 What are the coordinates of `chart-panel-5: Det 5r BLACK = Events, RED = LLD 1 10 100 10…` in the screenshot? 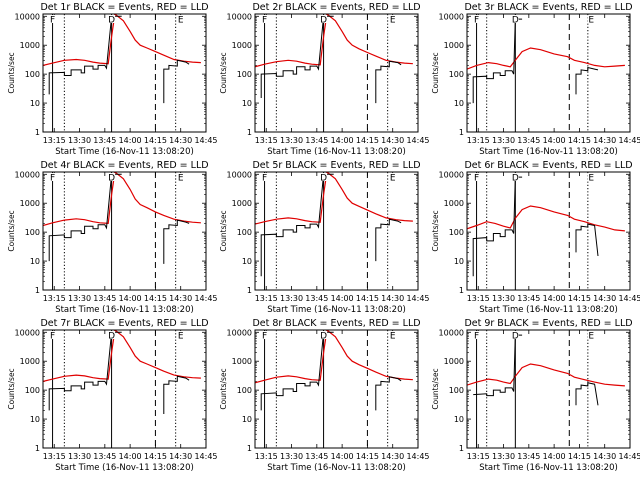 It's located at (324, 237).